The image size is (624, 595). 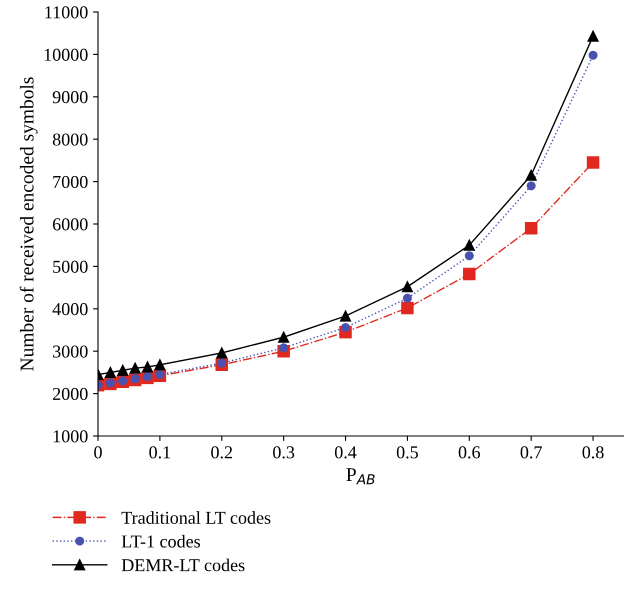 What do you see at coordinates (66, 54) in the screenshot?
I see `y-tick-label: 10000` at bounding box center [66, 54].